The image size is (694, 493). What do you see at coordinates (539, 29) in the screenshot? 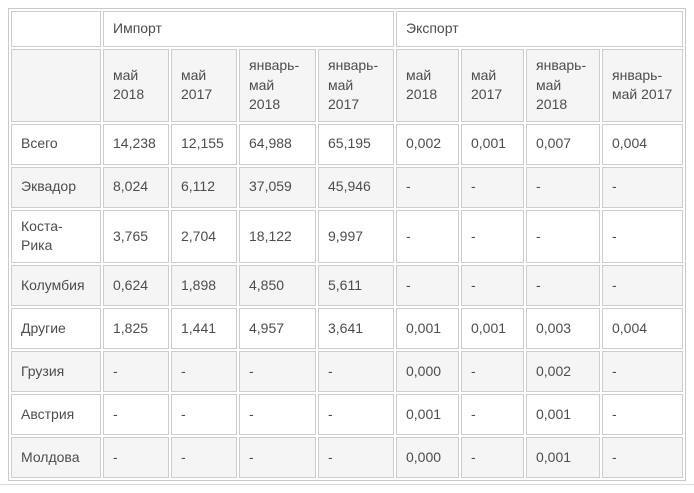
I see `column-group-header: Экспорт` at bounding box center [539, 29].